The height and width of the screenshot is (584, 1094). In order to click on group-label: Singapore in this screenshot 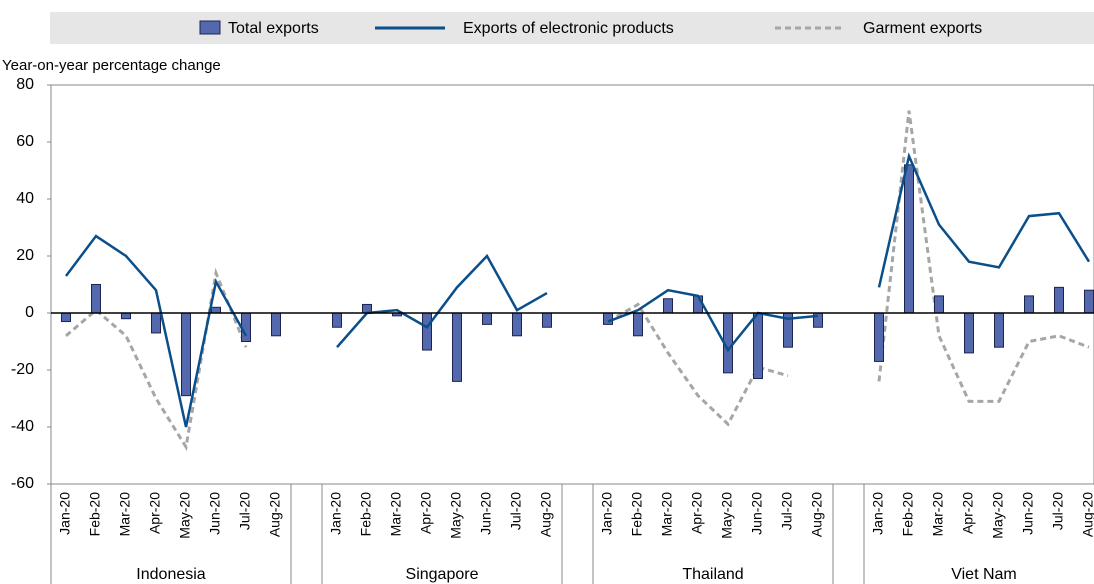, I will do `click(442, 574)`.